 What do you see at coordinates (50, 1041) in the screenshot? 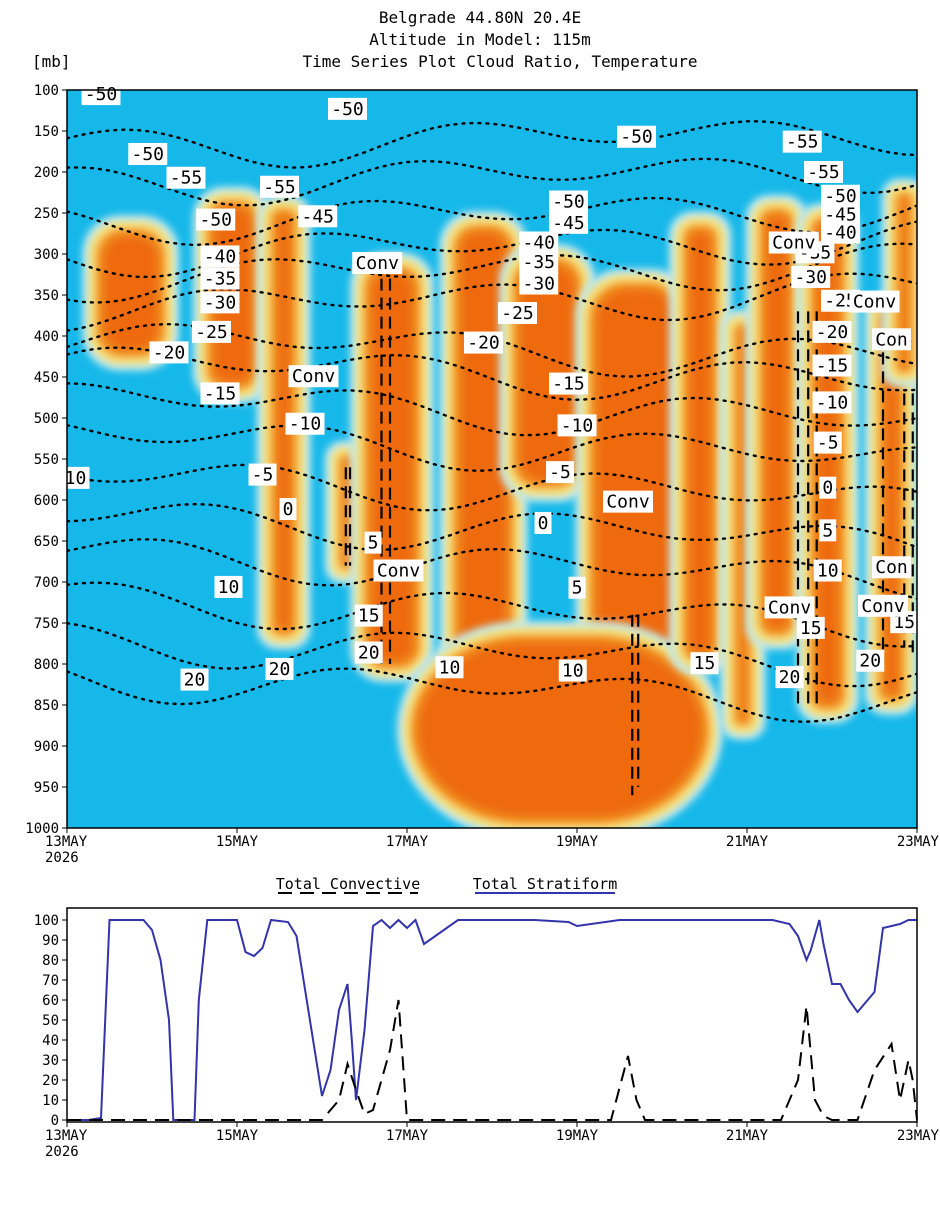
I see `bottom-y-tick-label: 40` at bounding box center [50, 1041].